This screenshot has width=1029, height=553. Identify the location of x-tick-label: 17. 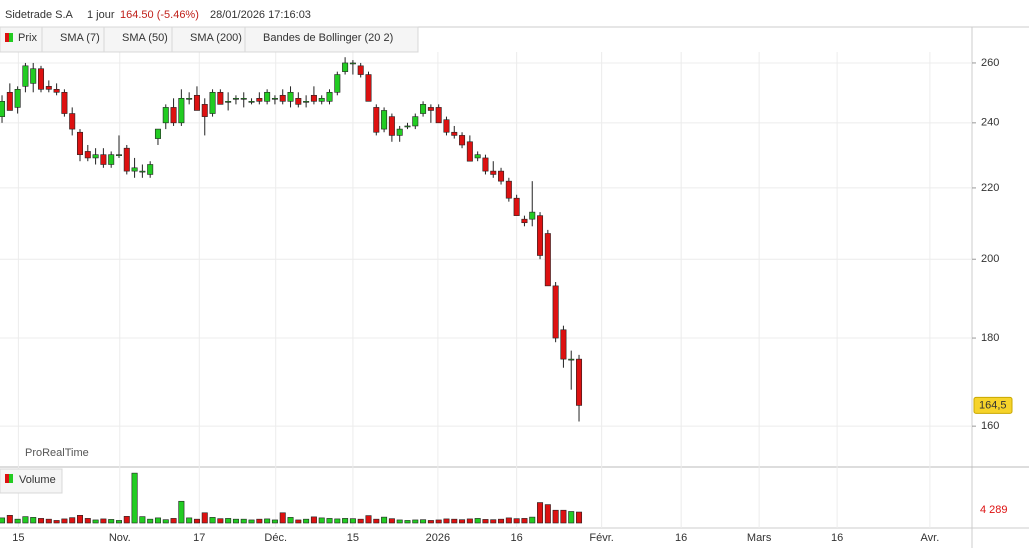
(199, 538).